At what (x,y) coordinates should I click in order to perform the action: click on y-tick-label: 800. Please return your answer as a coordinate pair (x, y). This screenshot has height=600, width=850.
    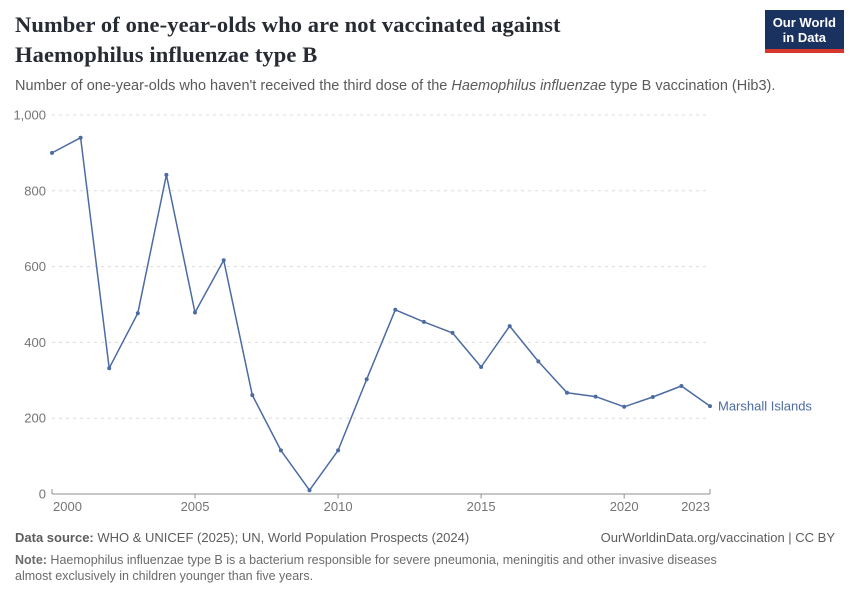
    Looking at the image, I should click on (35, 190).